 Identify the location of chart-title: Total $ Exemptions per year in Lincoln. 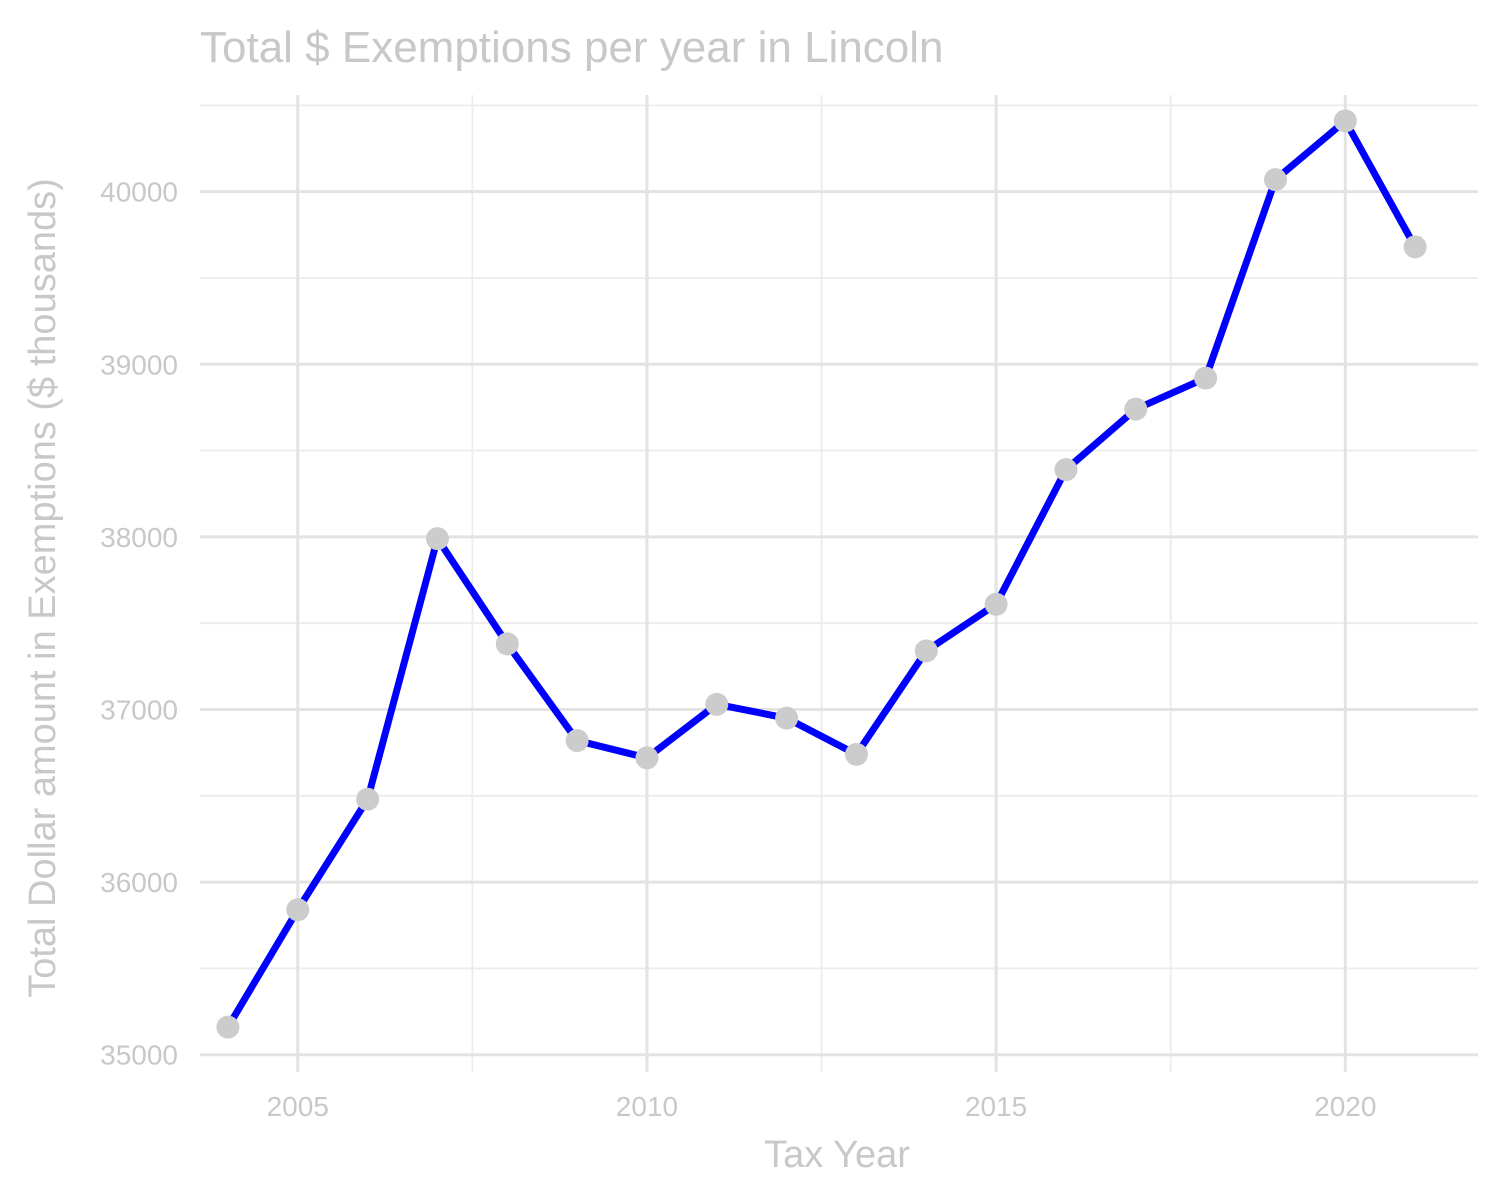
(572, 47).